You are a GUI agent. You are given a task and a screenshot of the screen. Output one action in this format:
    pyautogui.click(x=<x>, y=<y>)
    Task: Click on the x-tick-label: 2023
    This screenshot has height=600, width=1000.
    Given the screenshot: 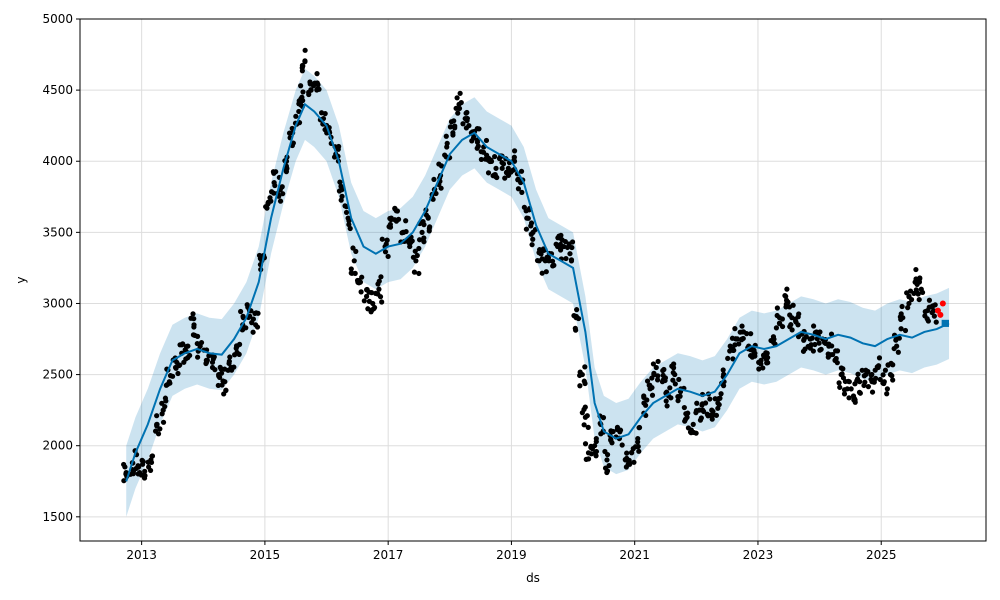 What is the action you would take?
    pyautogui.click(x=758, y=555)
    